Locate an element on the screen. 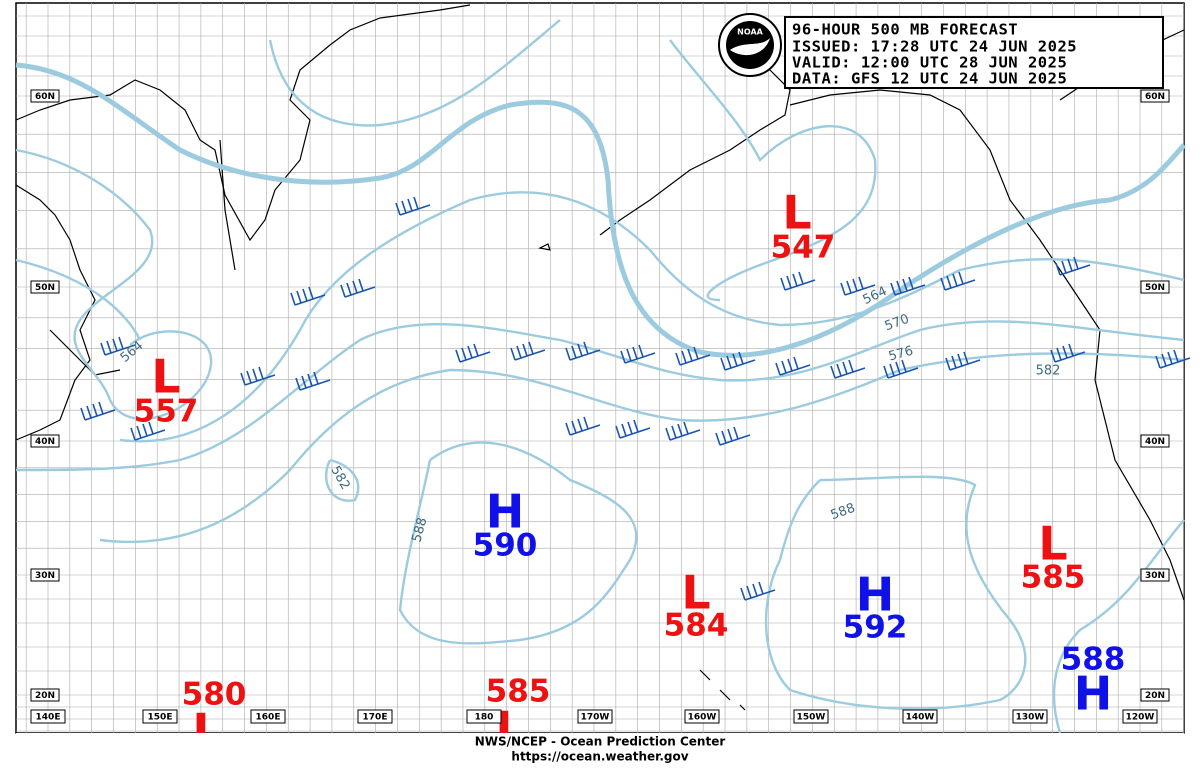  lon-label: 170E is located at coordinates (375, 718).